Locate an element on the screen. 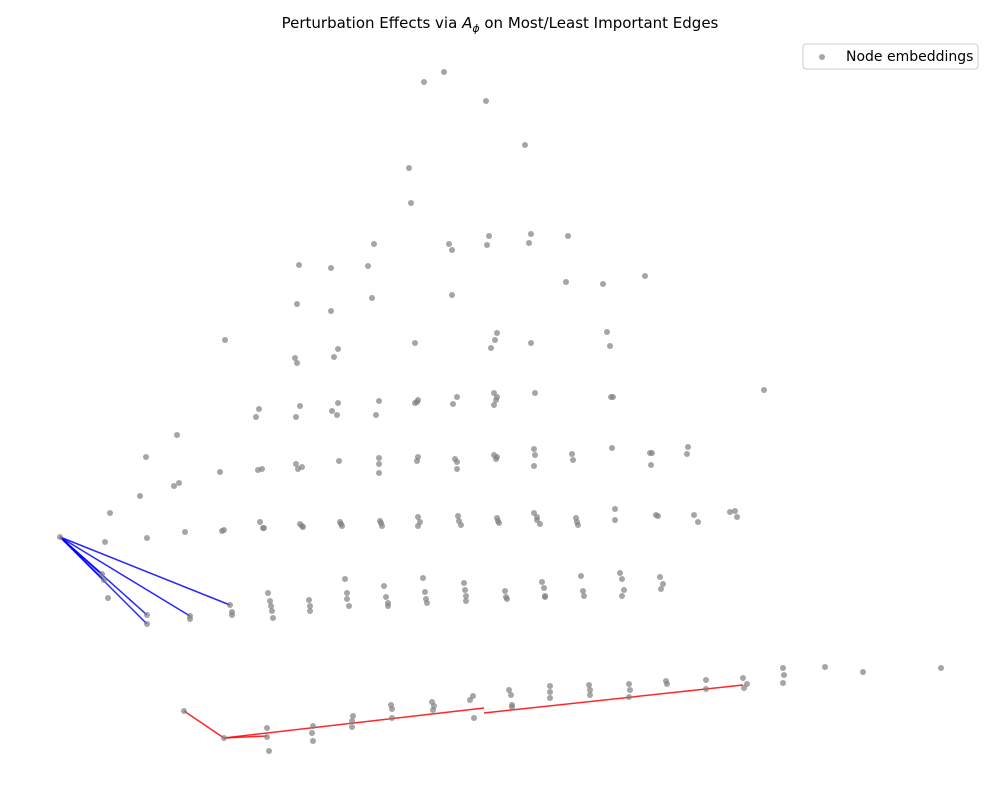 The width and height of the screenshot is (1000, 800). legend-label: Node embeddings is located at coordinates (909, 57).